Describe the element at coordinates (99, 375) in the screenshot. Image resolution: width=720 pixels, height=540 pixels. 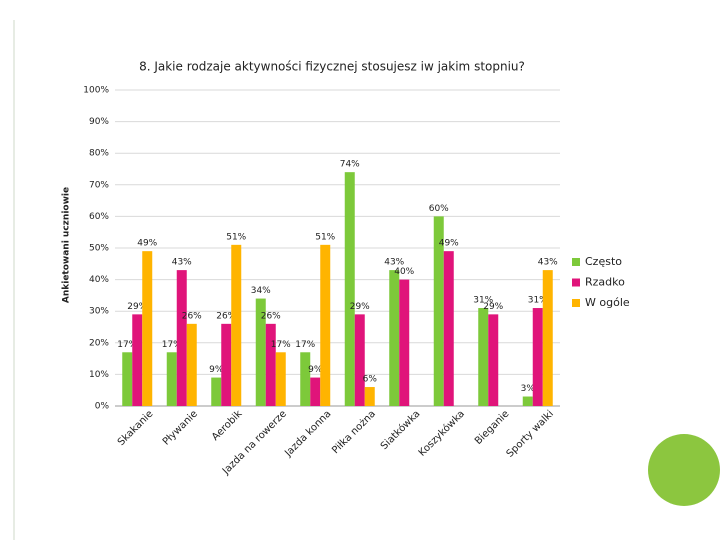
I see `y-tick-label: 10%` at that location.